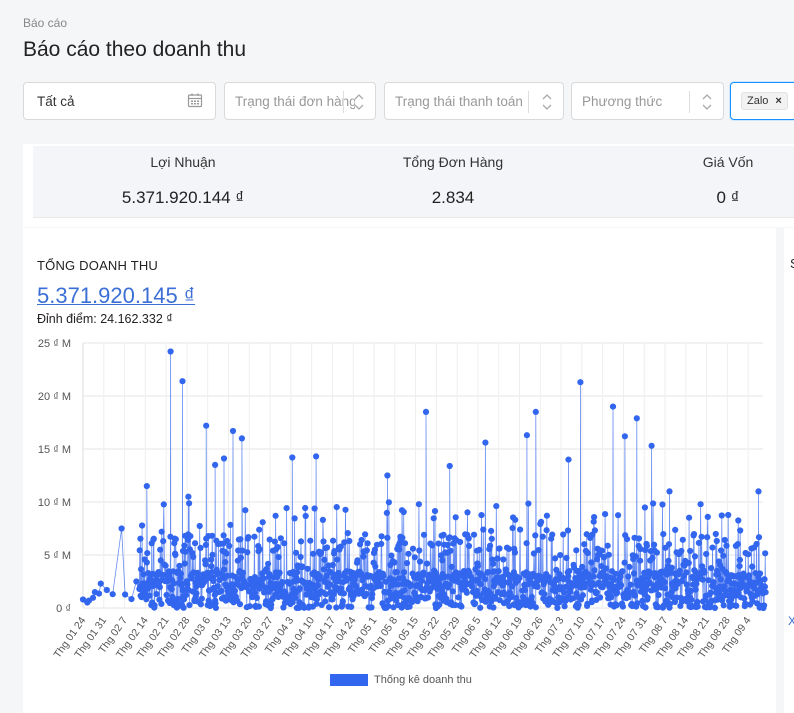 The image size is (794, 713). I want to click on order-status-select: Trạng thái đơn hàng, so click(300, 101).